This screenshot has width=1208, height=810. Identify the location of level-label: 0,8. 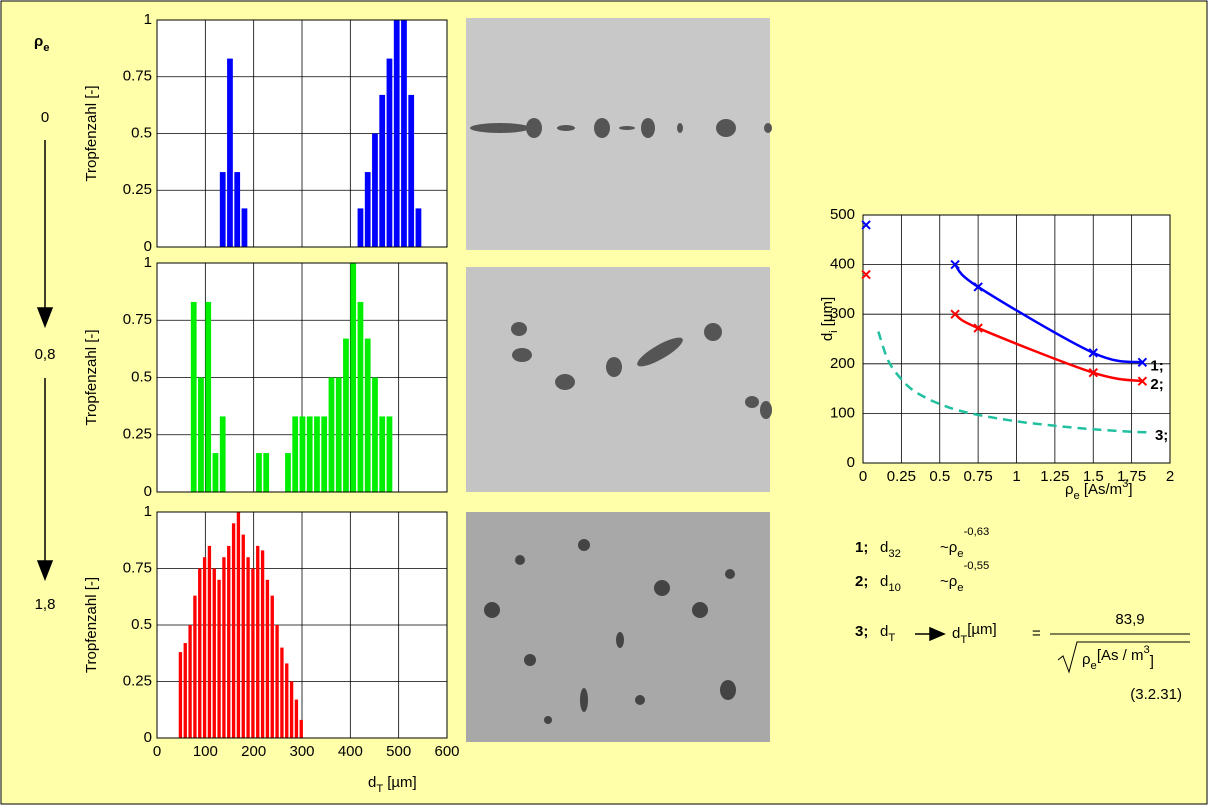
(45, 354).